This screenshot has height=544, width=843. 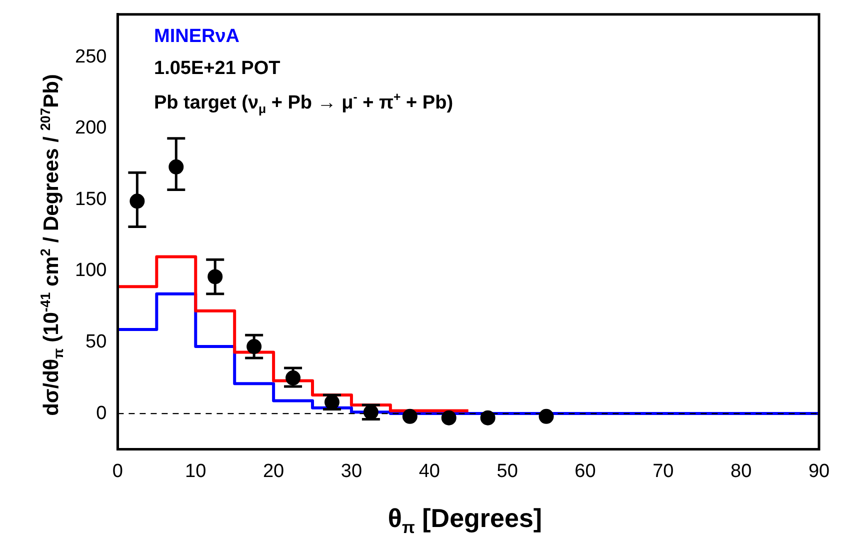 What do you see at coordinates (465, 520) in the screenshot?
I see `x-axis-title: θ$_{π}$ [Degrees]` at bounding box center [465, 520].